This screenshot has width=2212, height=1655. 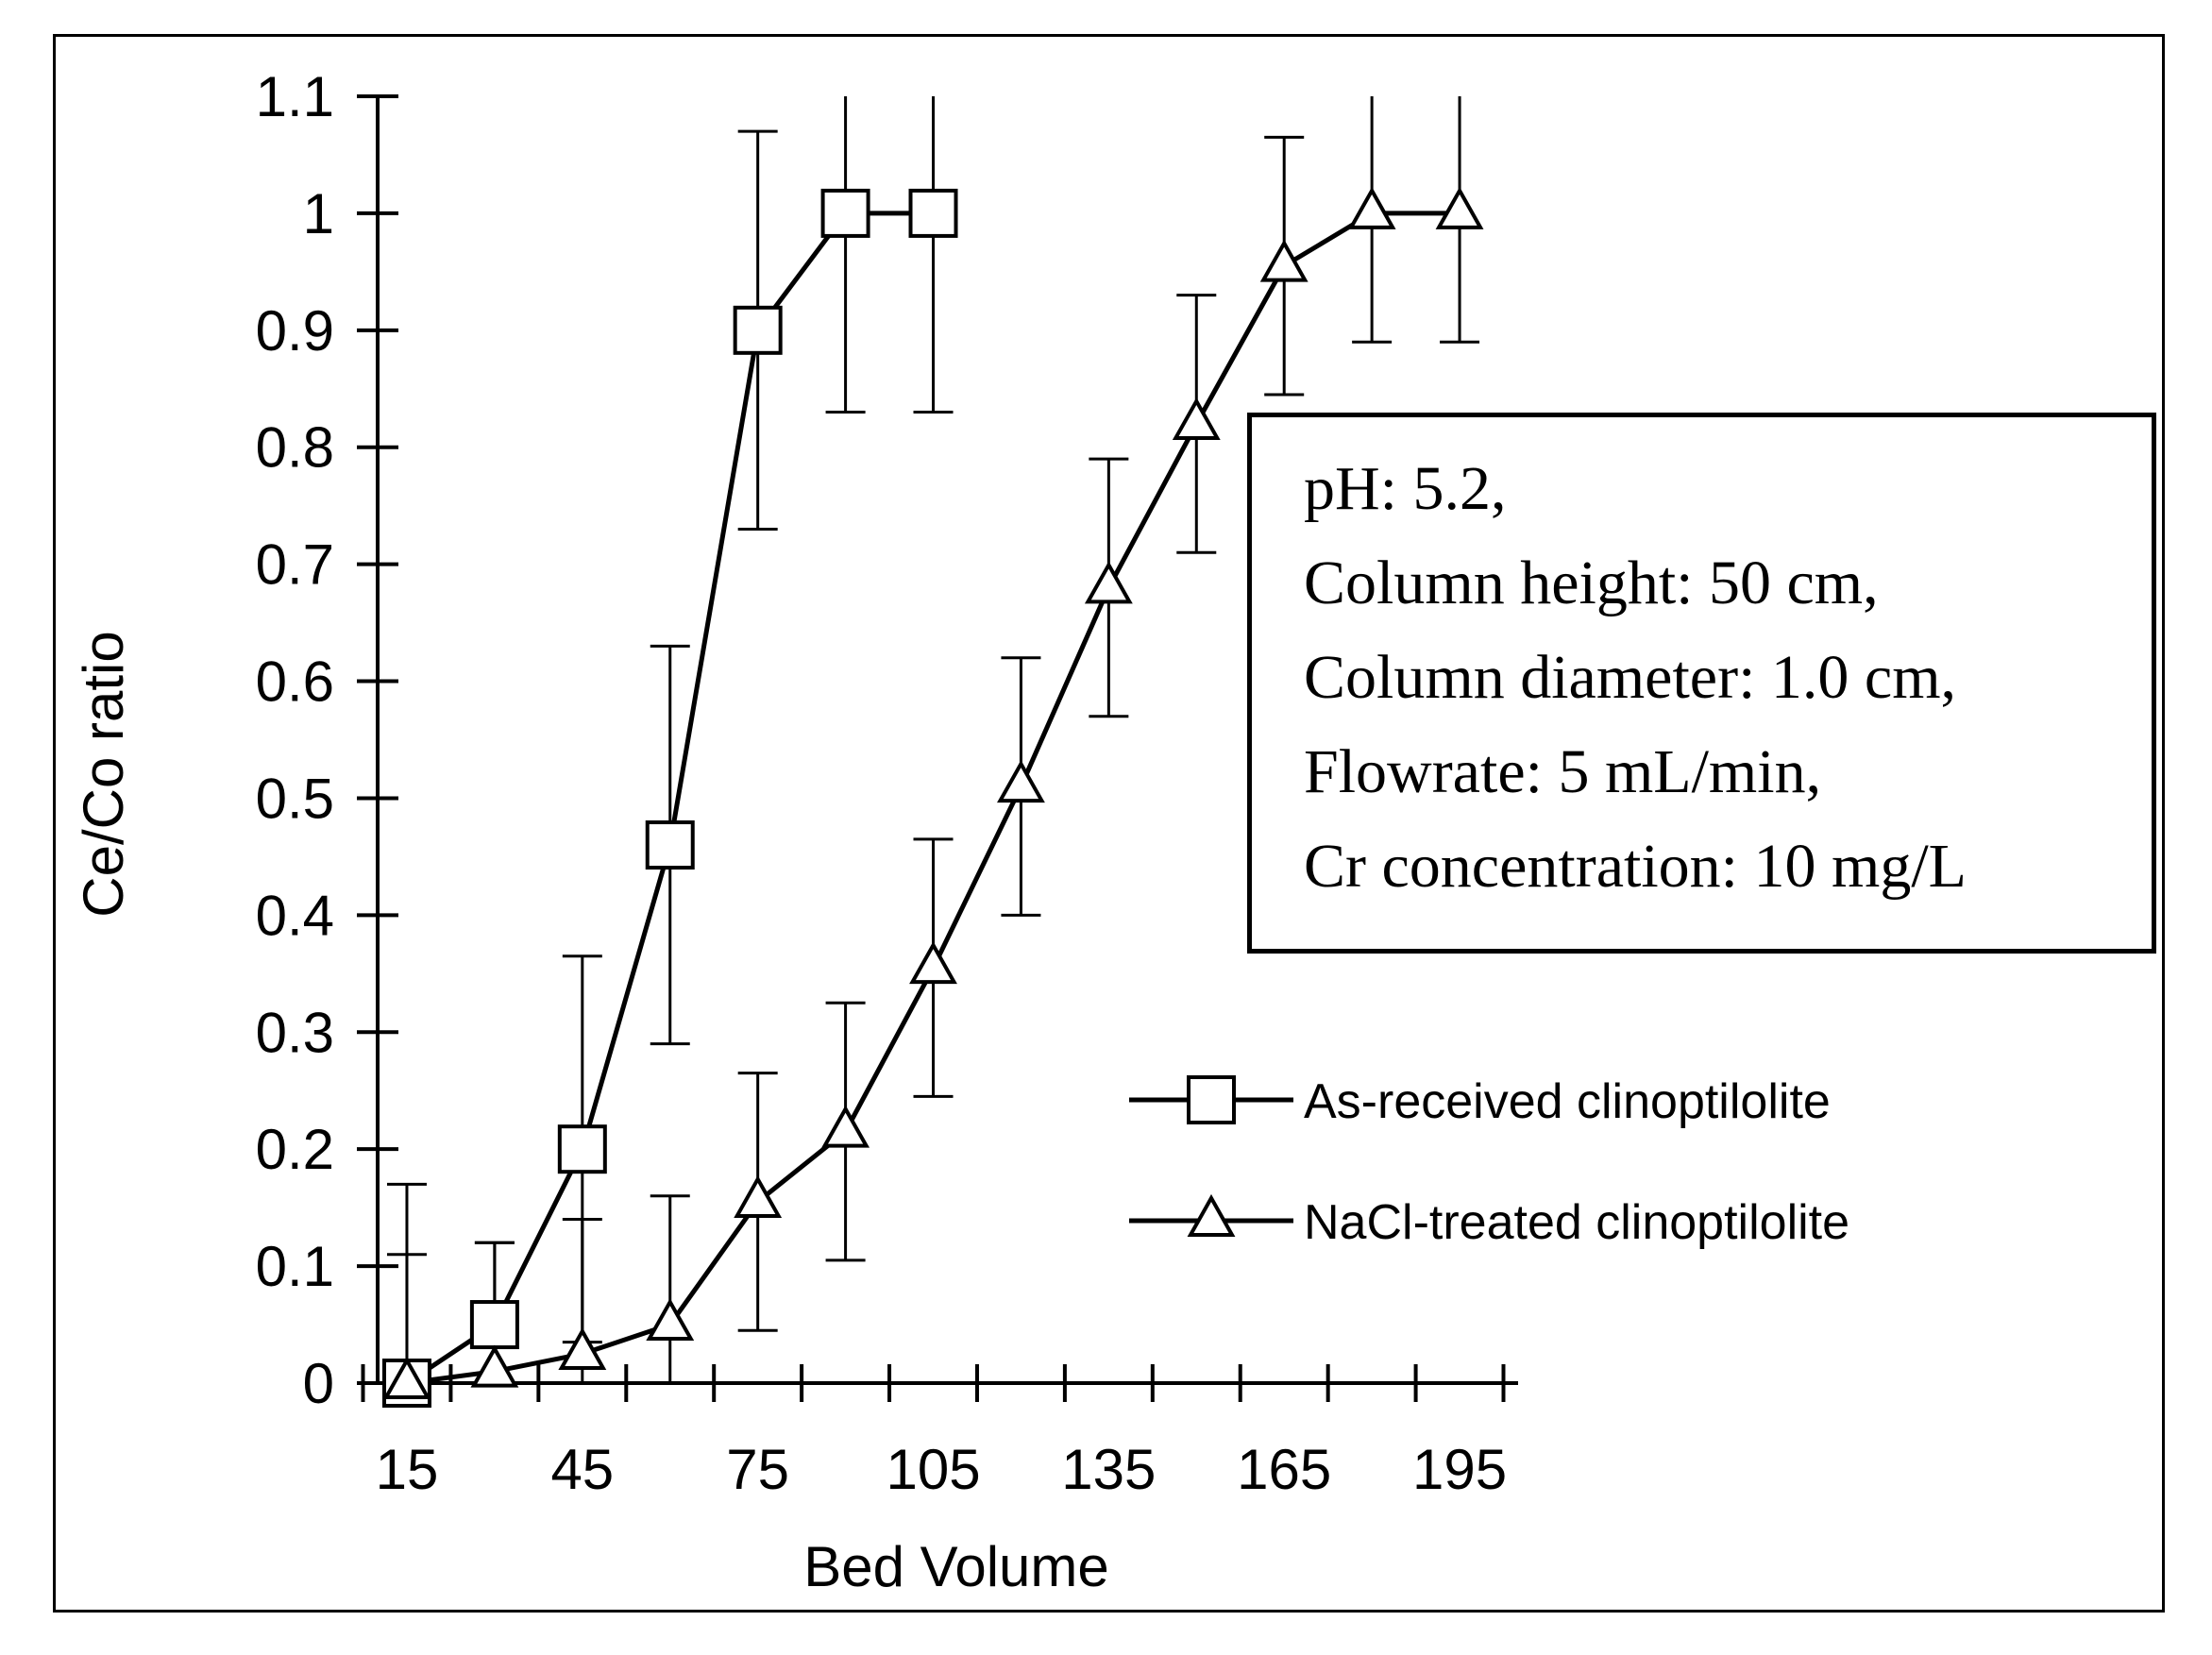 I want to click on y-tick-label: 1.1, so click(x=295, y=96).